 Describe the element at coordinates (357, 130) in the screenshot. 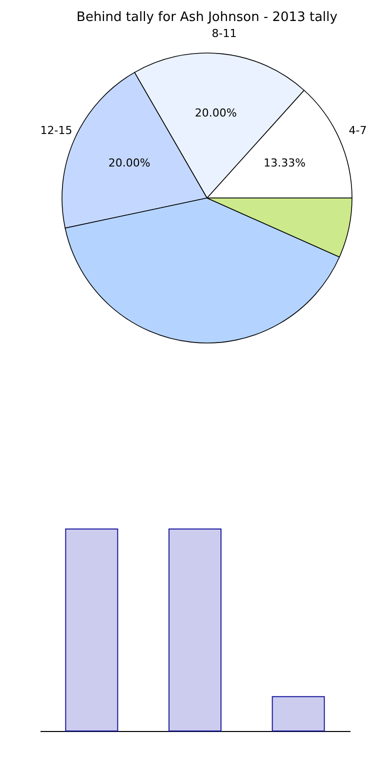

I see `slice-label: 4-7` at that location.